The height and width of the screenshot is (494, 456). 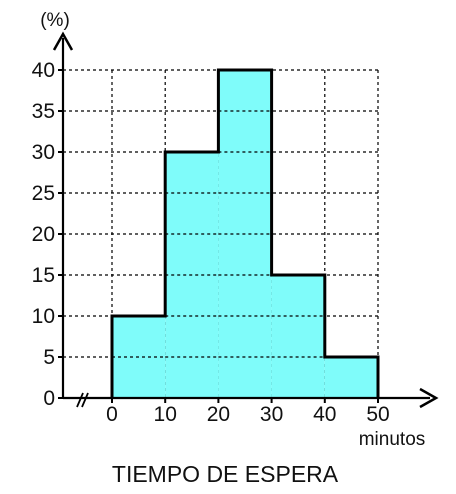 I want to click on x-tick-label: 50, so click(x=377, y=414).